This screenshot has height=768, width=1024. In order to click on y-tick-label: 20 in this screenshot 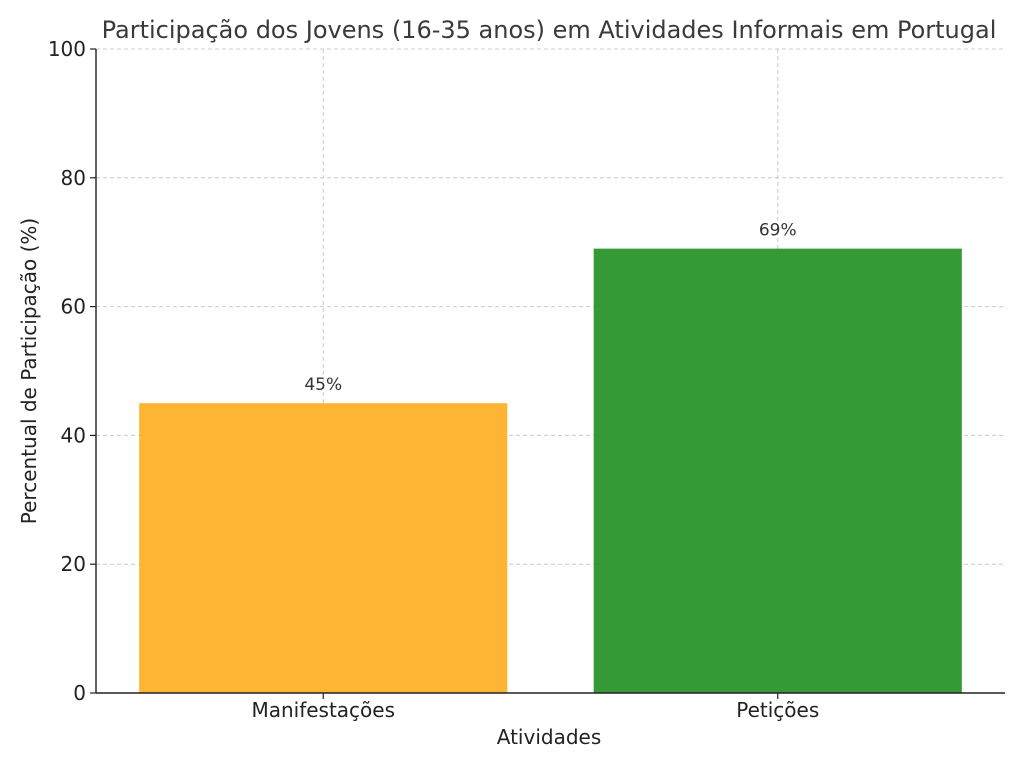, I will do `click(73, 564)`.